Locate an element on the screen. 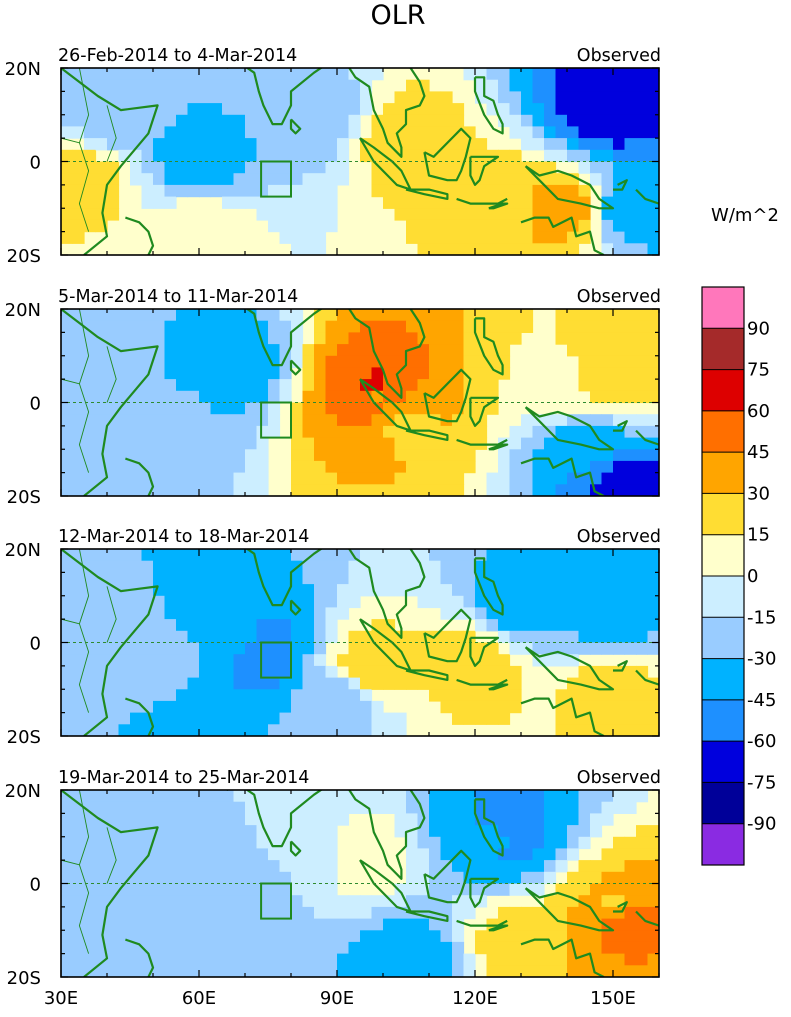 This screenshot has height=1017, width=791. figure-title: OLR is located at coordinates (397, 15).